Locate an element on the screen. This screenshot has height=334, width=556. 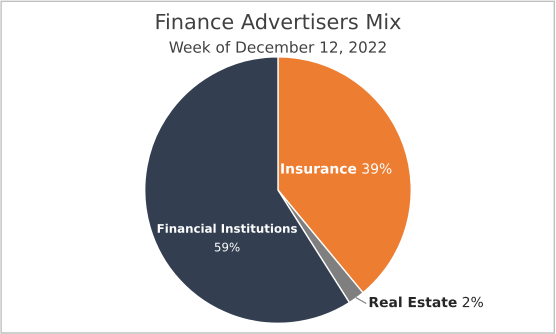
data-label: 2% is located at coordinates (472, 302).